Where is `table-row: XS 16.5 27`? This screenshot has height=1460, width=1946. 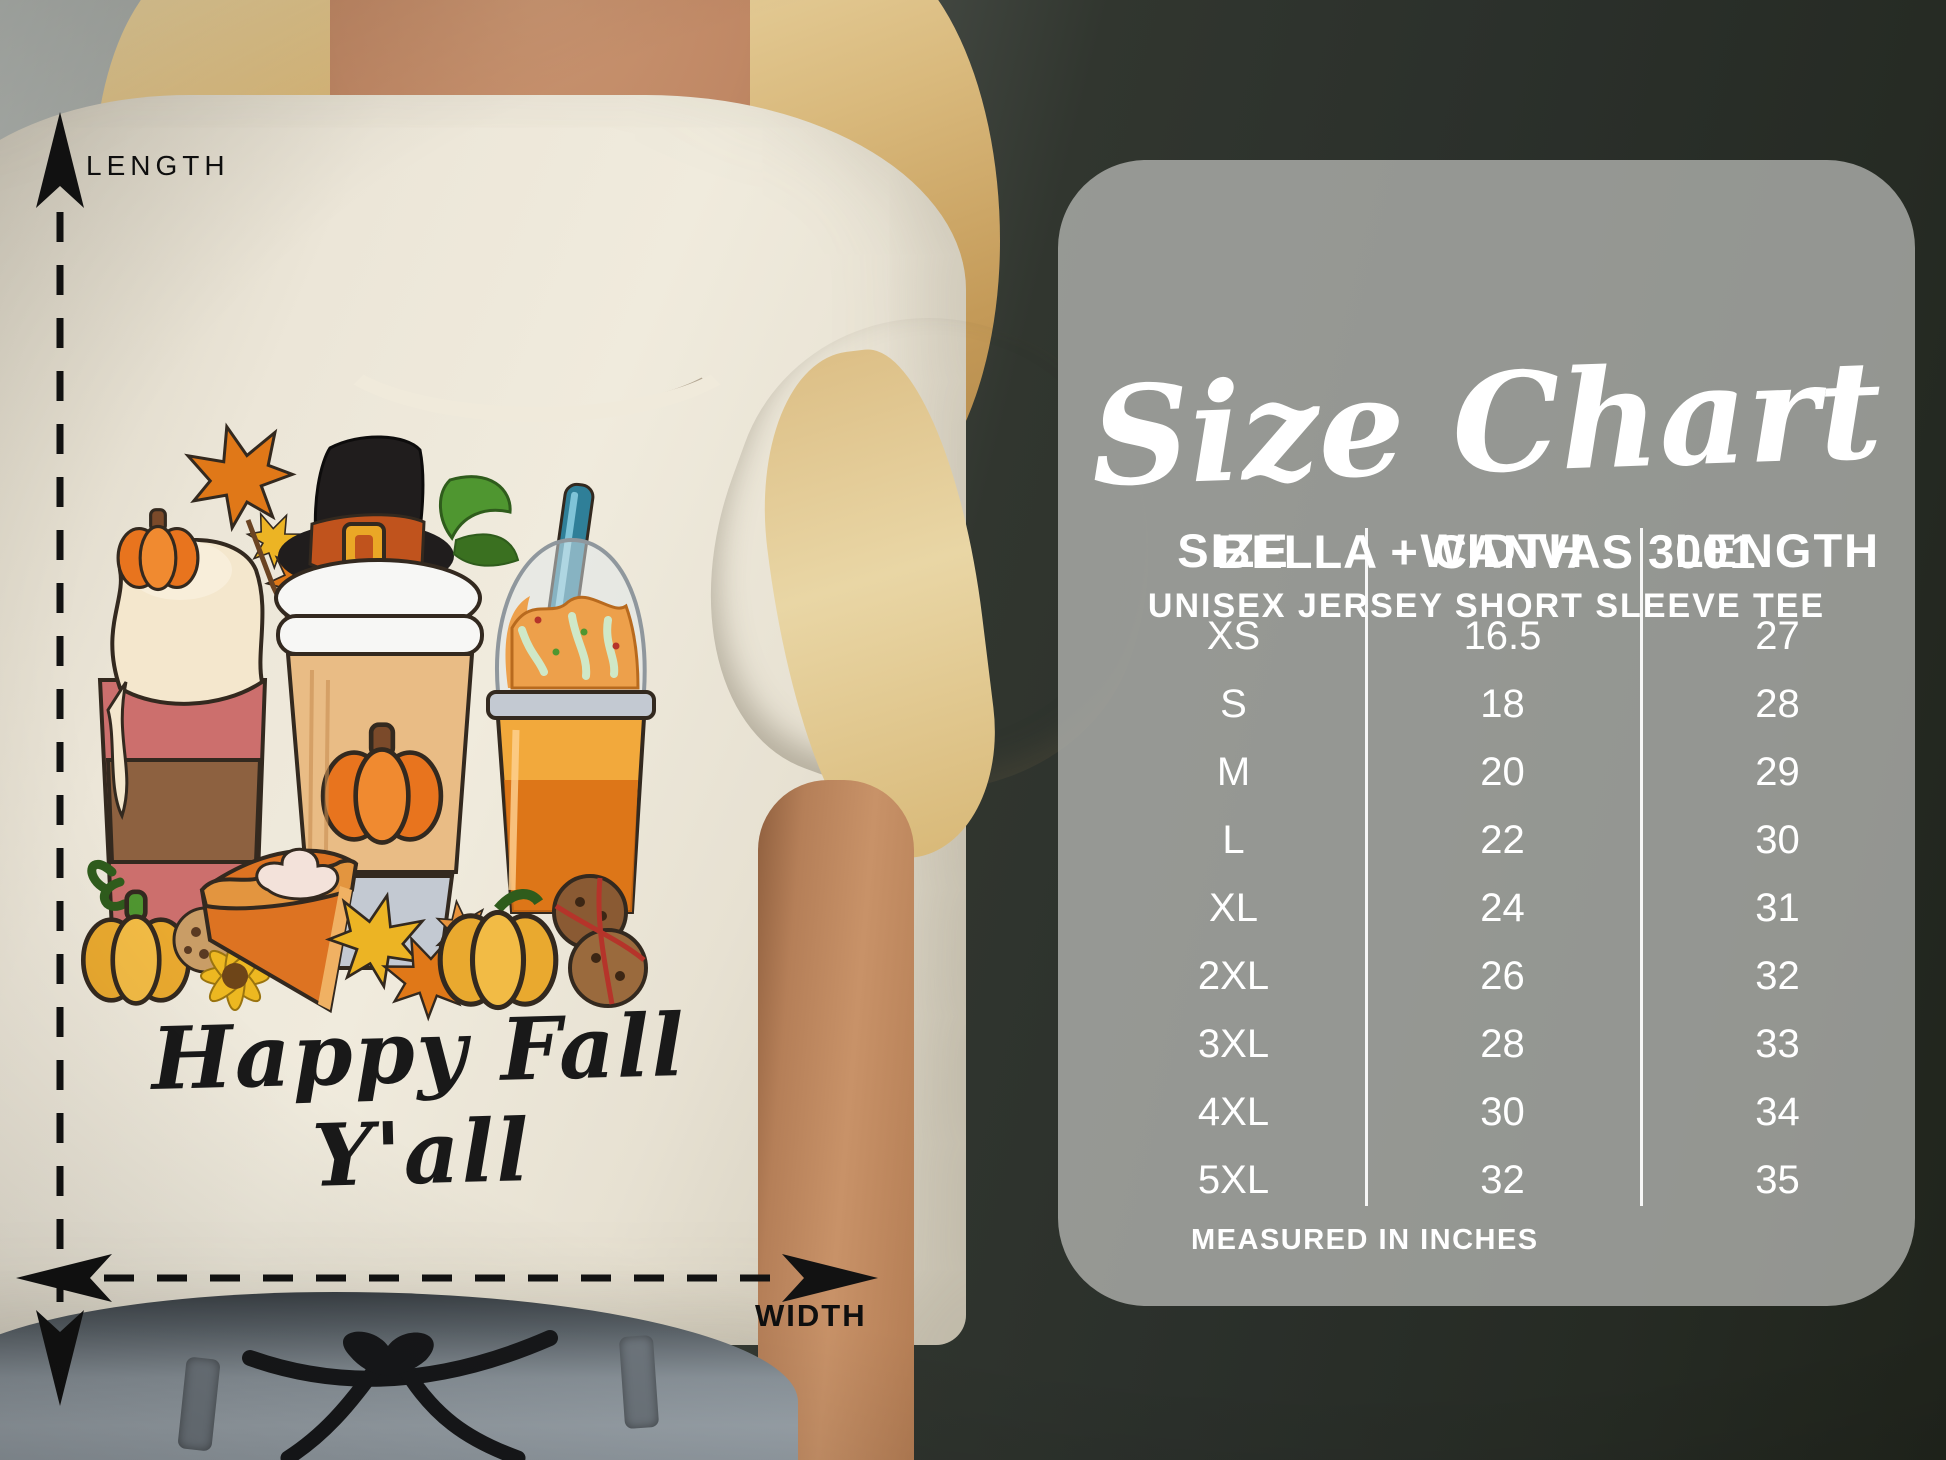 table-row: XS 16.5 27 is located at coordinates (1486, 636).